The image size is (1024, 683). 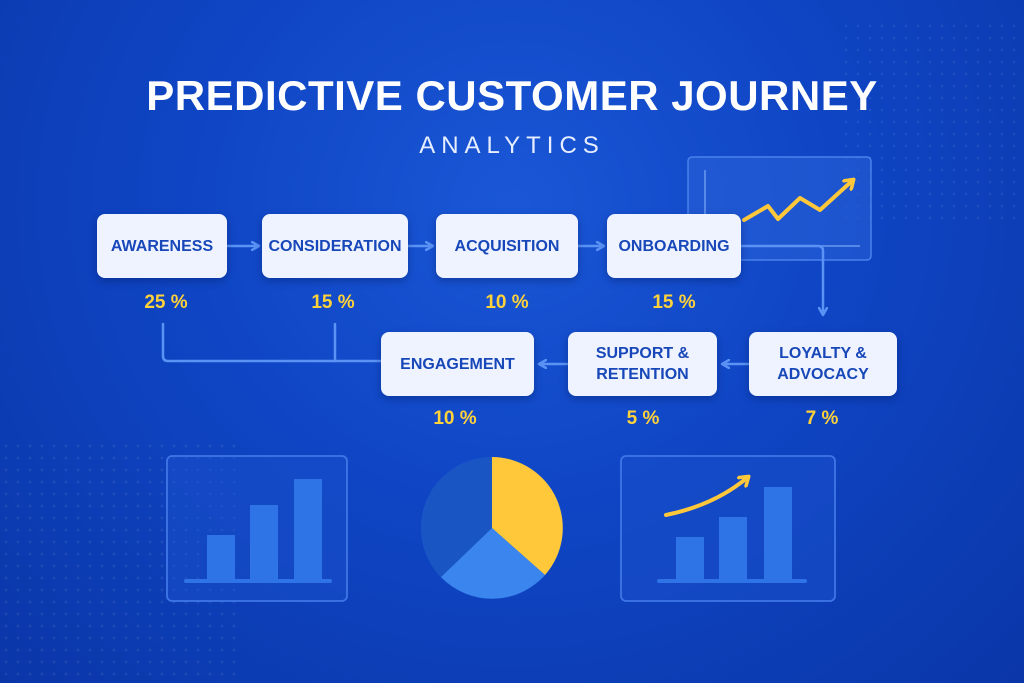 I want to click on percent-loyalty-advocacy: 7 %, so click(x=822, y=418).